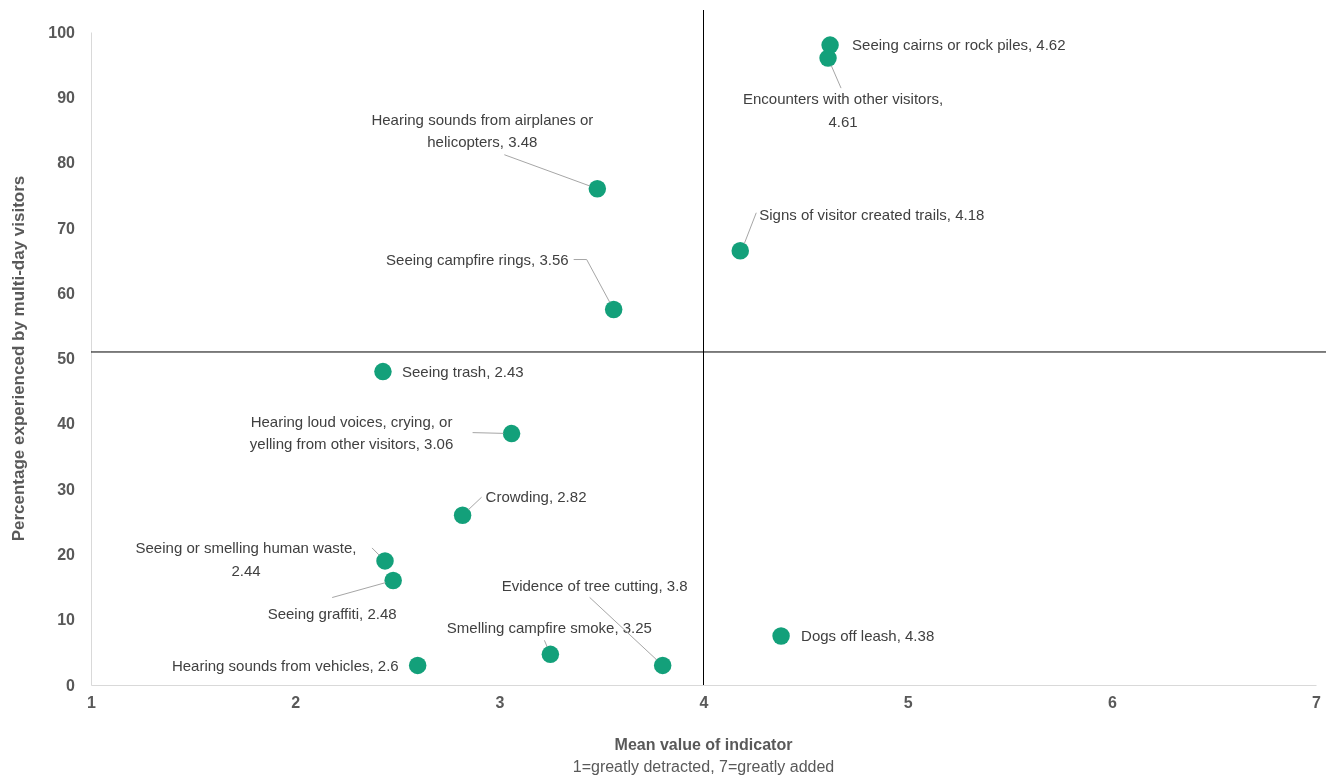 This screenshot has height=783, width=1326. What do you see at coordinates (1112, 703) in the screenshot?
I see `x-tick-label: 6` at bounding box center [1112, 703].